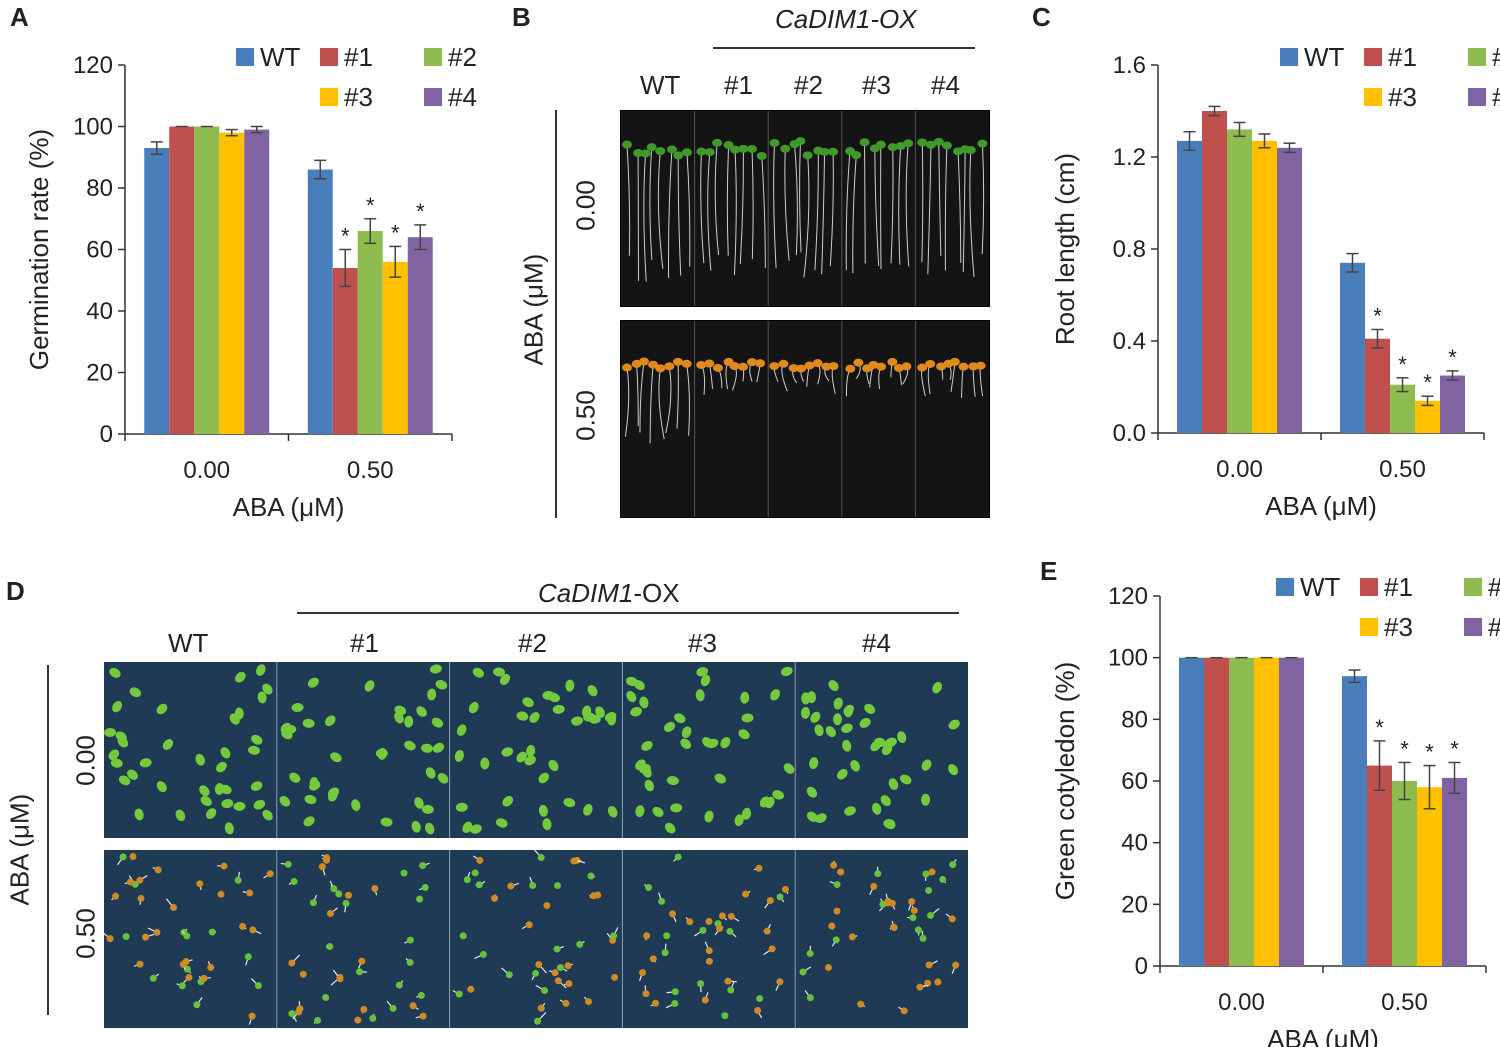  What do you see at coordinates (876, 643) in the screenshot?
I see `panel-d-col-4: #4` at bounding box center [876, 643].